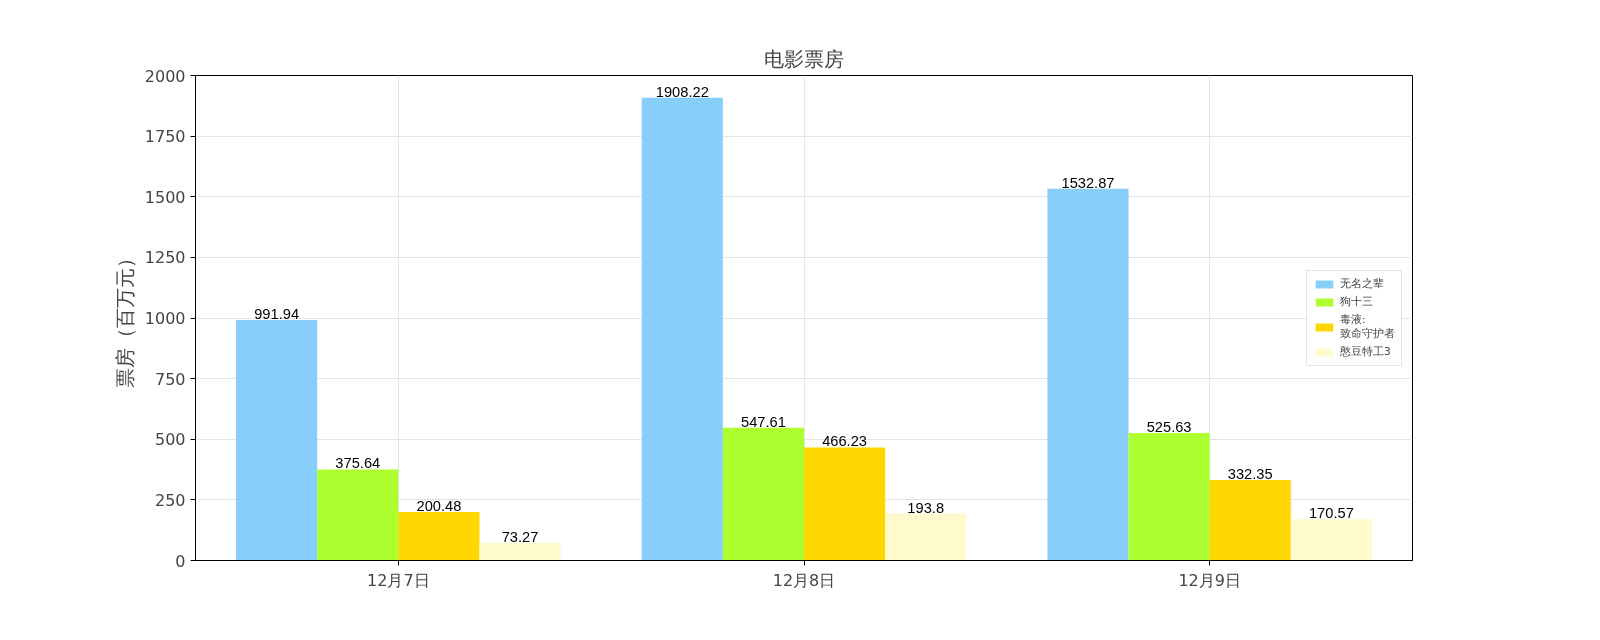 The width and height of the screenshot is (1600, 640). What do you see at coordinates (165, 318) in the screenshot?
I see `y-tick-label: 1000` at bounding box center [165, 318].